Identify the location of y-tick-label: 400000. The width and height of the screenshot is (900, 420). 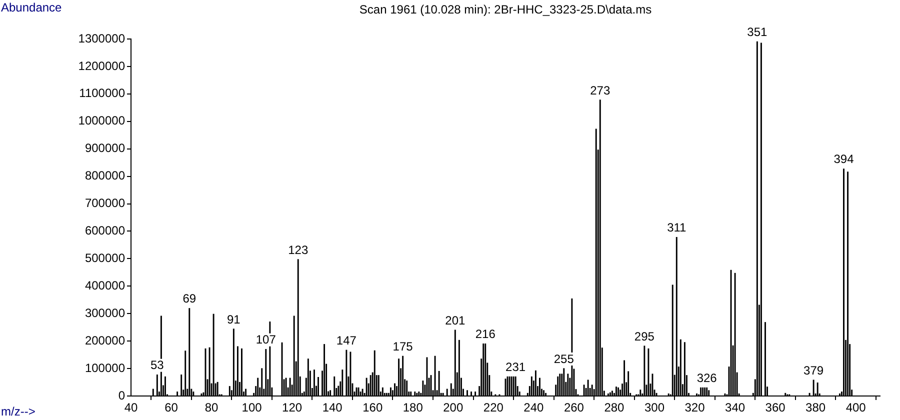
(105, 285).